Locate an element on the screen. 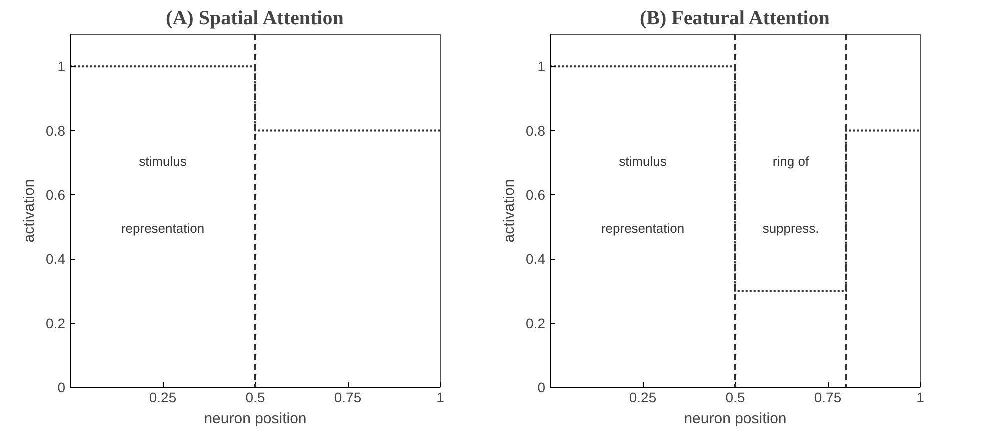 The width and height of the screenshot is (984, 435). chart-title: (B) Featural Attention is located at coordinates (735, 19).